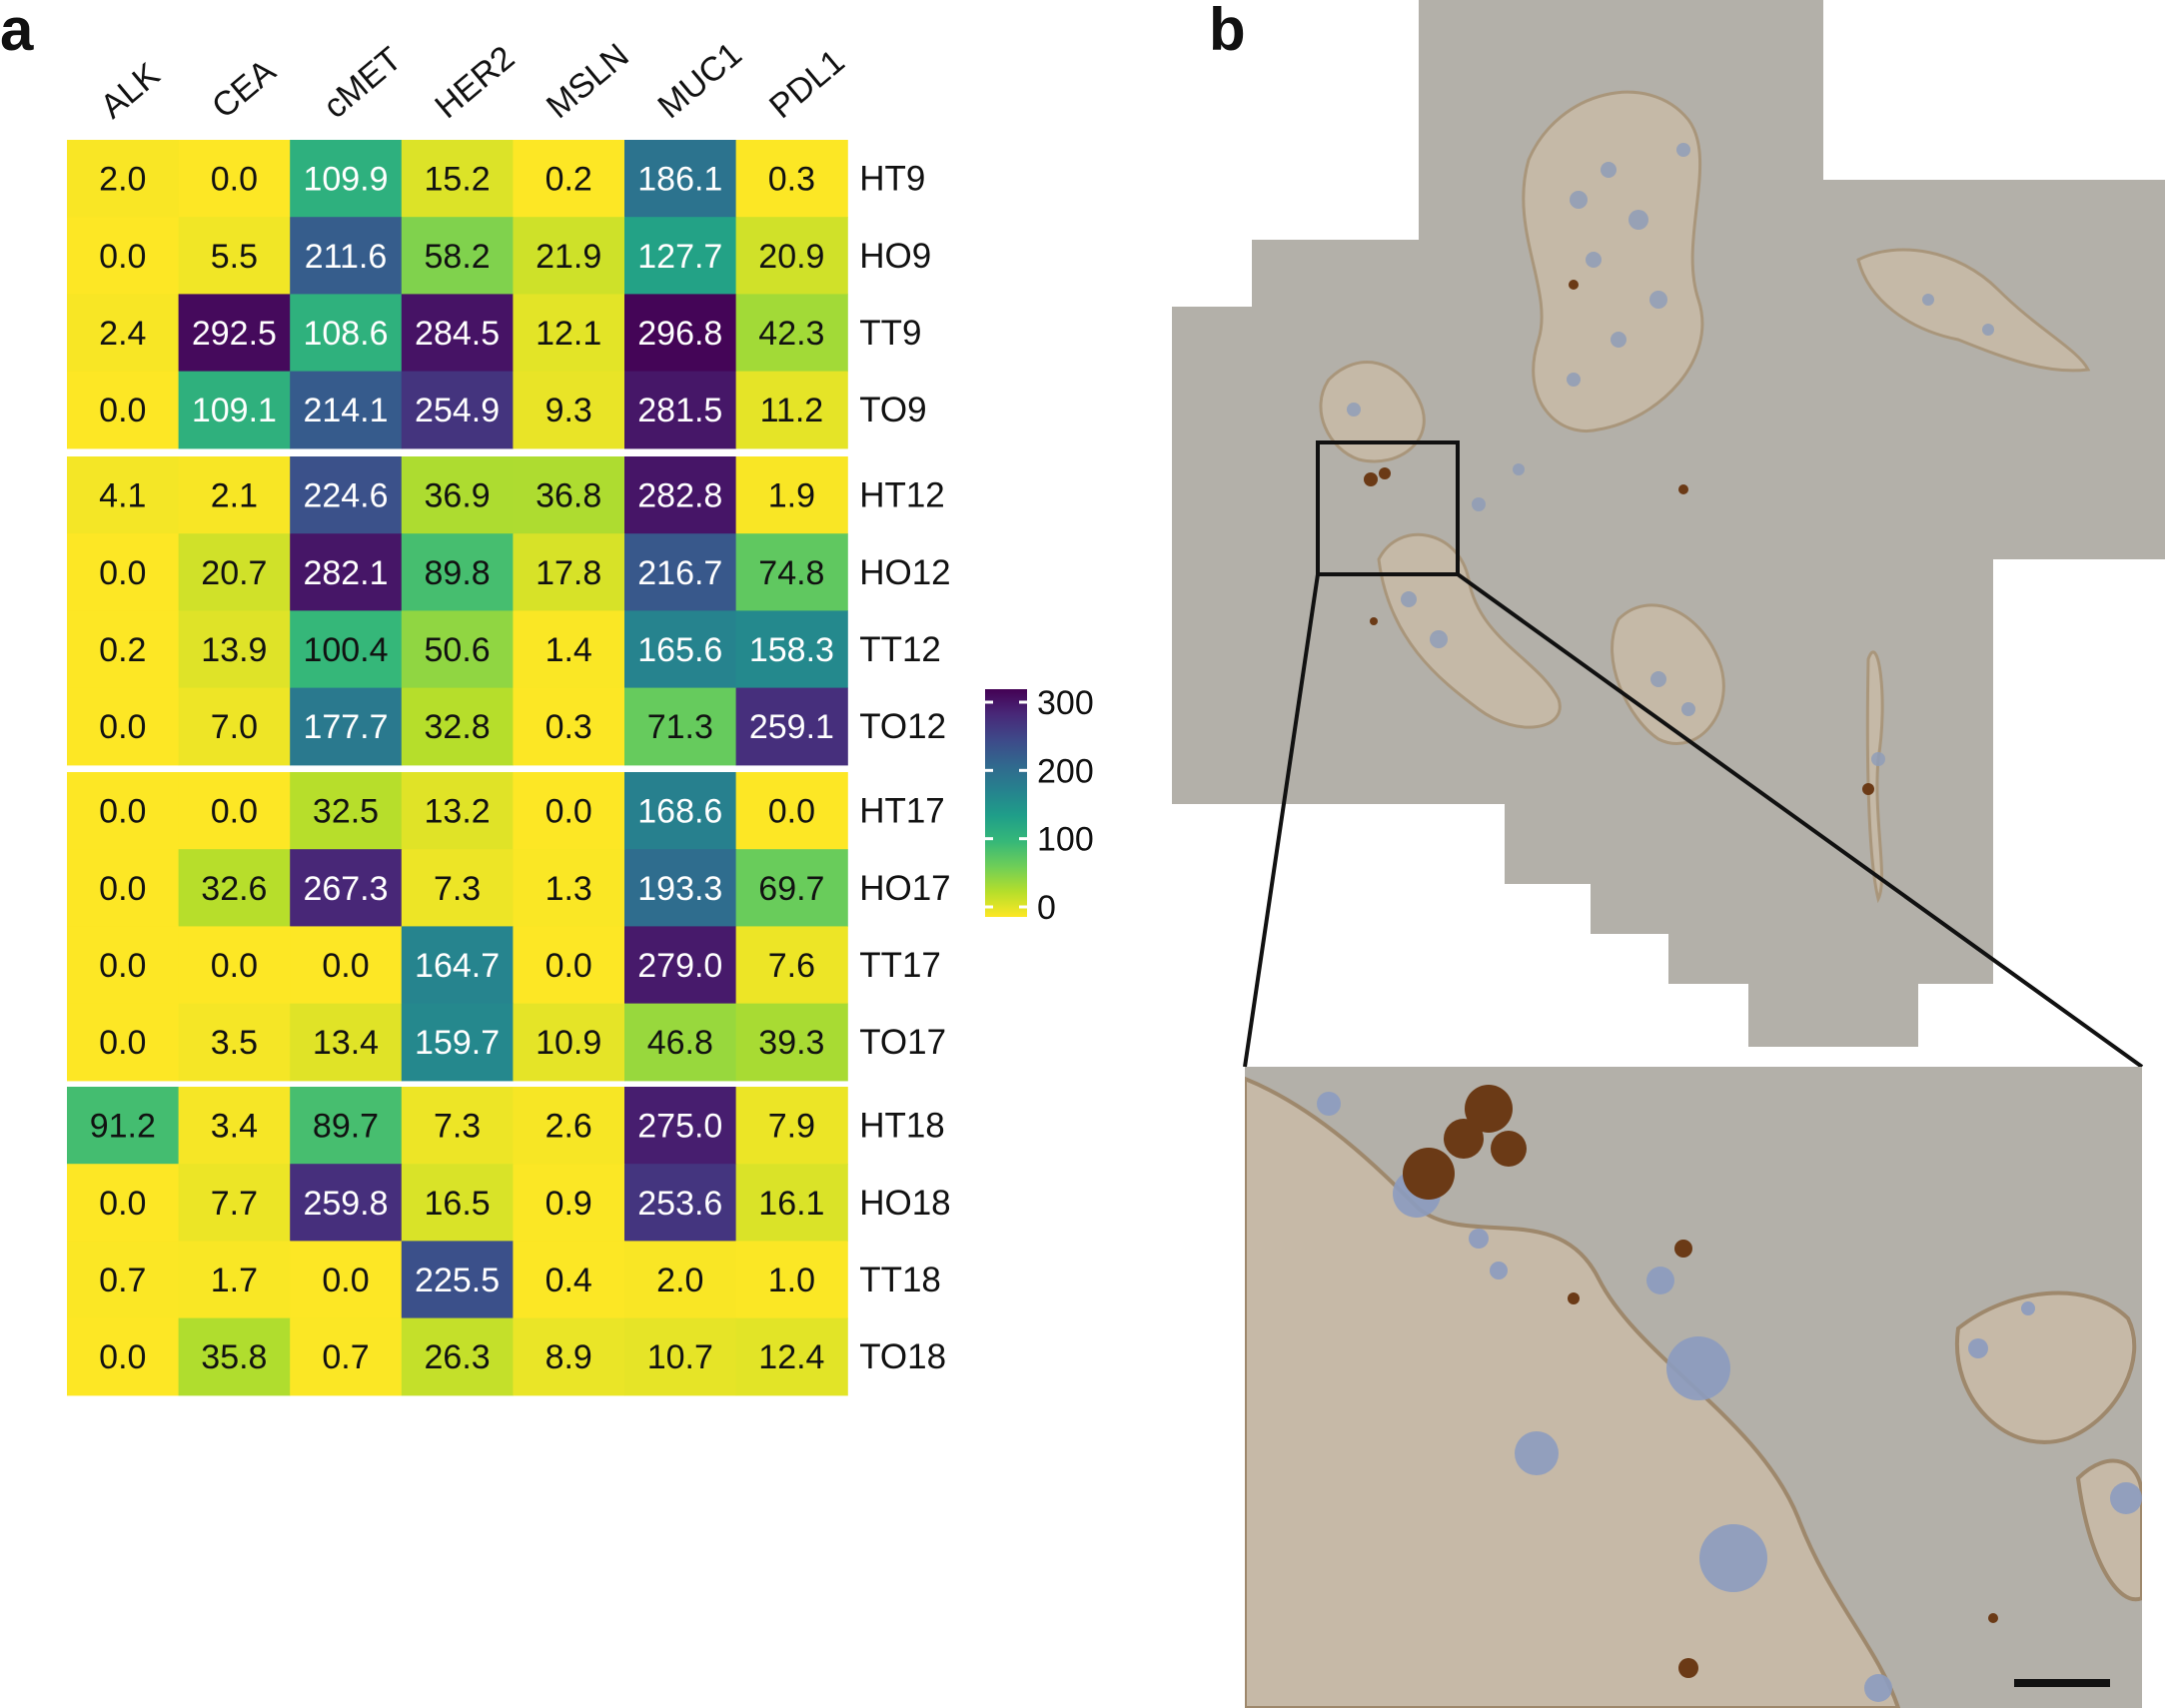 The width and height of the screenshot is (2165, 1708). I want to click on cell-value-label: 7.9, so click(791, 1127).